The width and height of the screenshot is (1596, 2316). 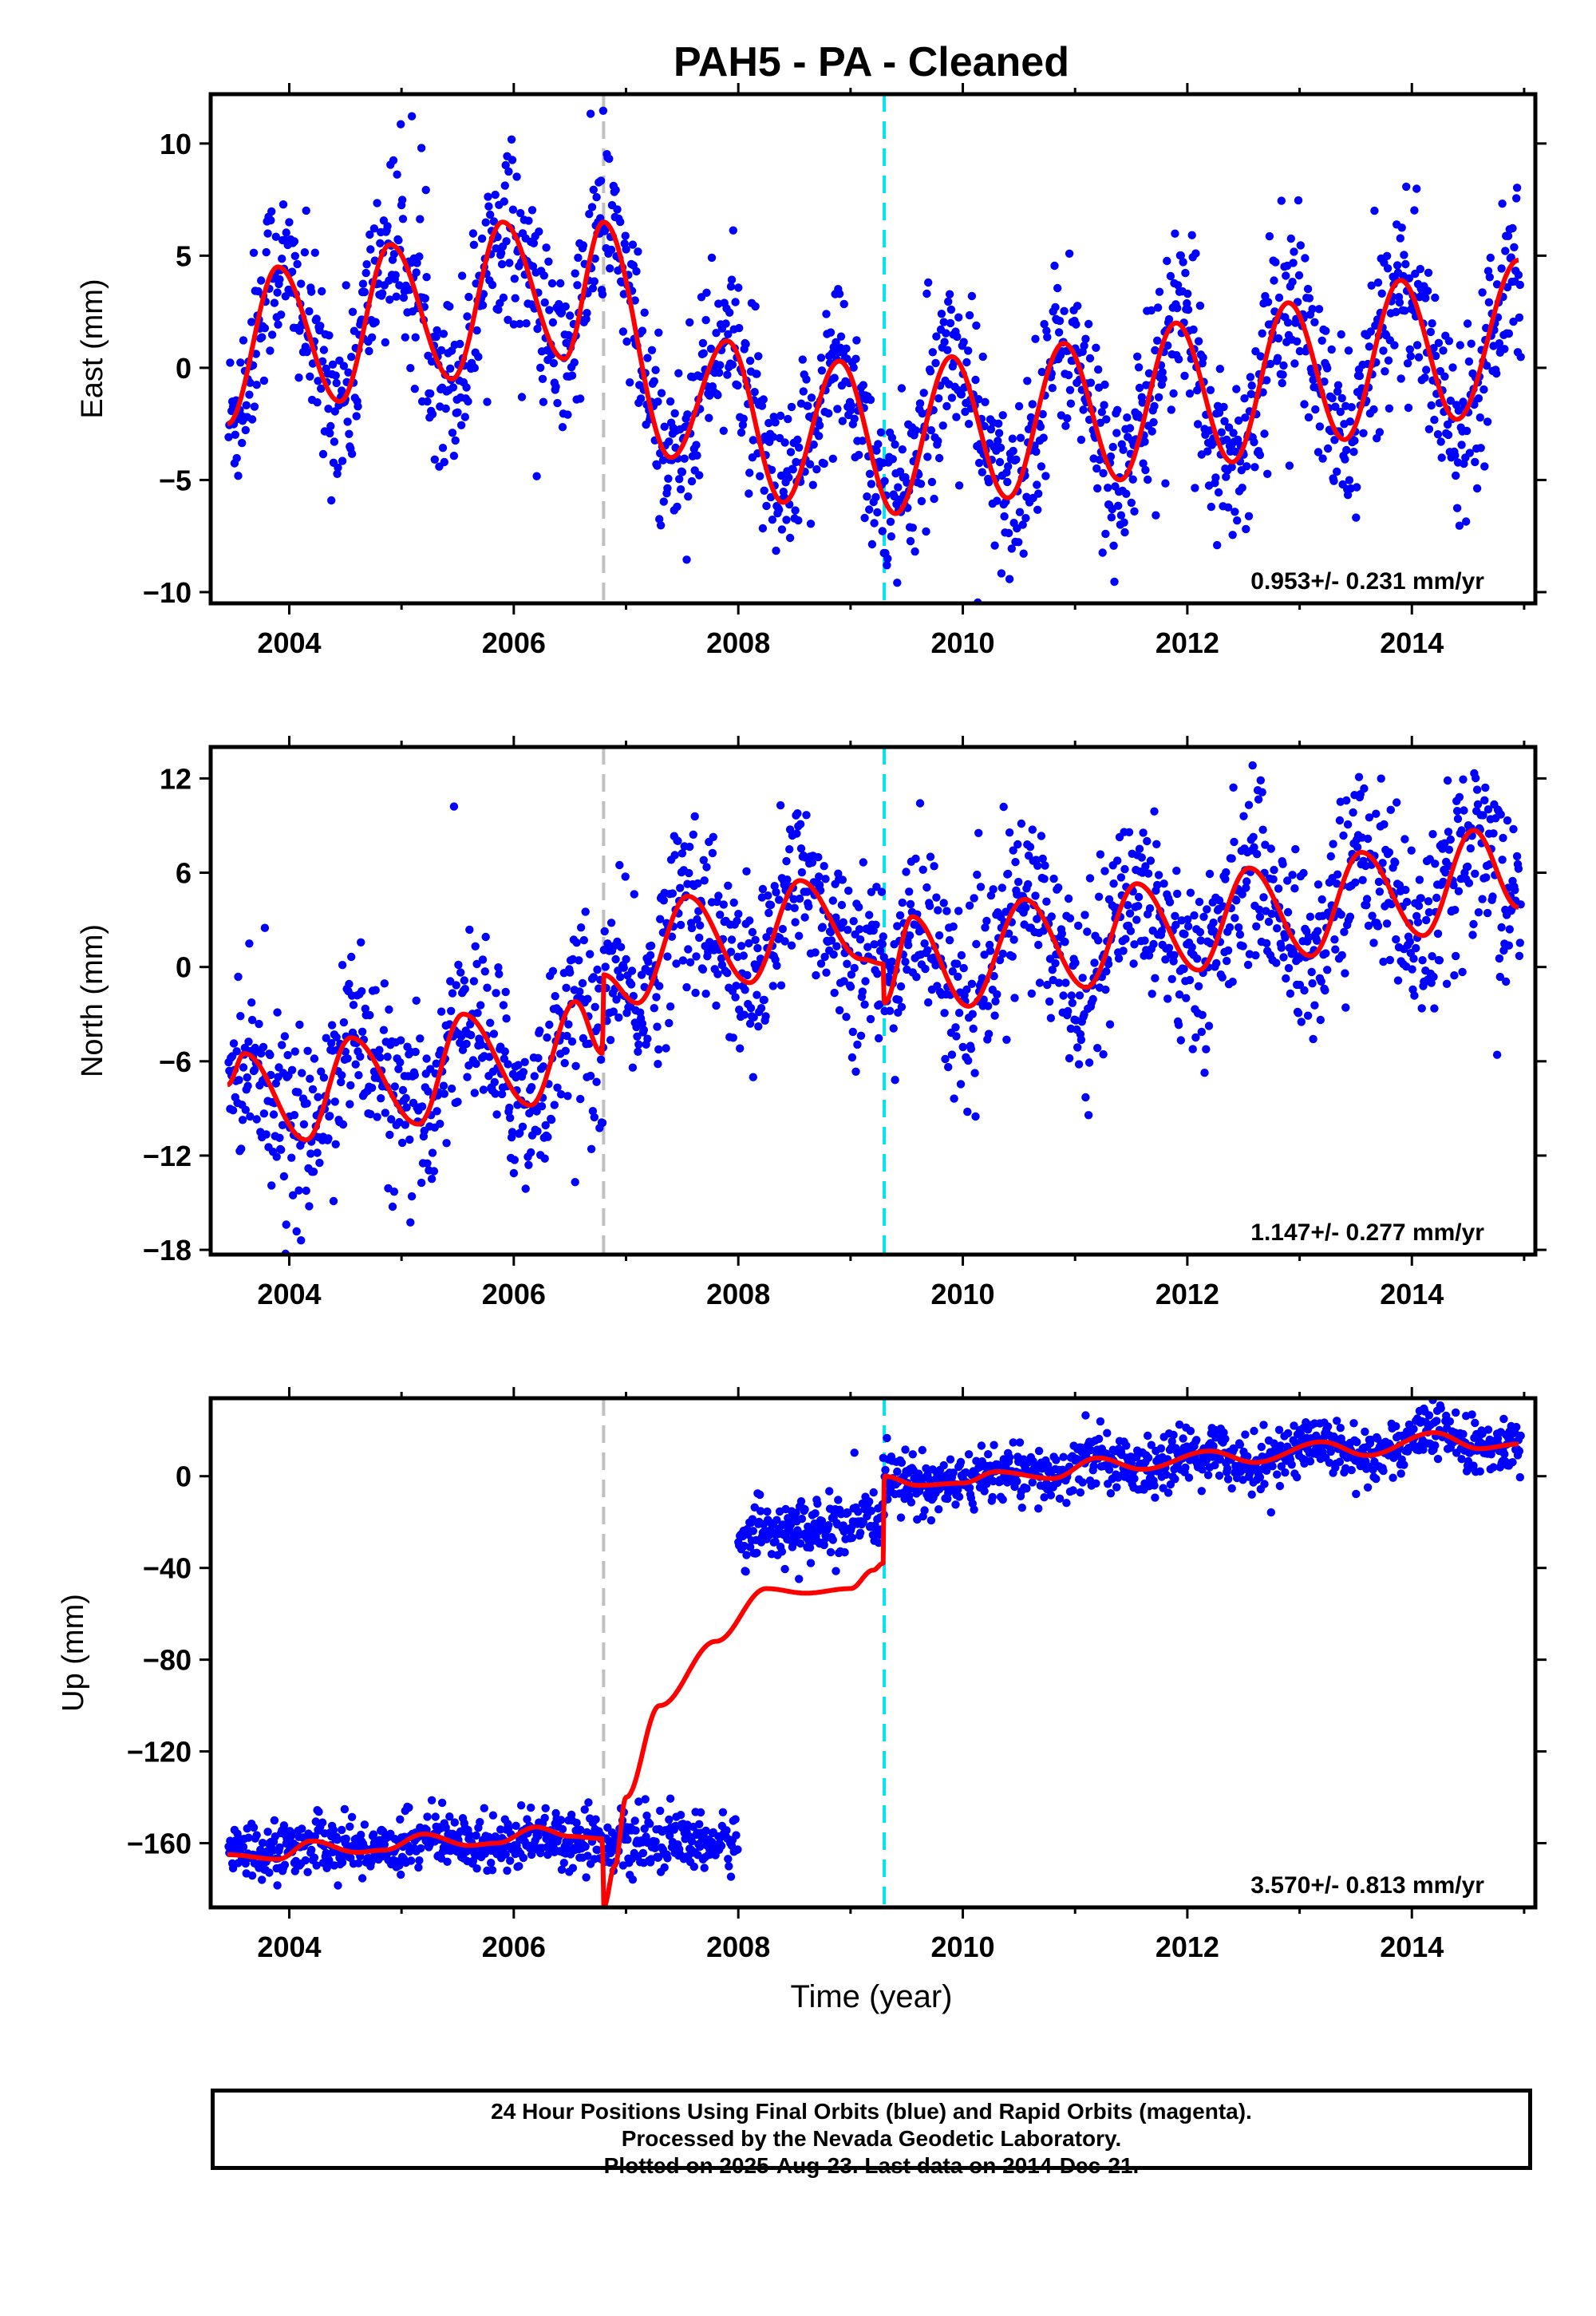 What do you see at coordinates (176, 144) in the screenshot?
I see `y-tick-label: 10` at bounding box center [176, 144].